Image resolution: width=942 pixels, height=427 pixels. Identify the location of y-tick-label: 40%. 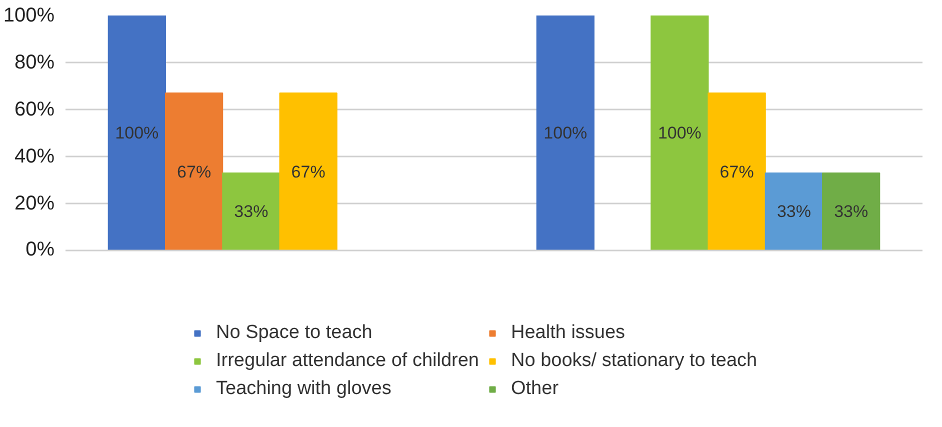
(34, 157).